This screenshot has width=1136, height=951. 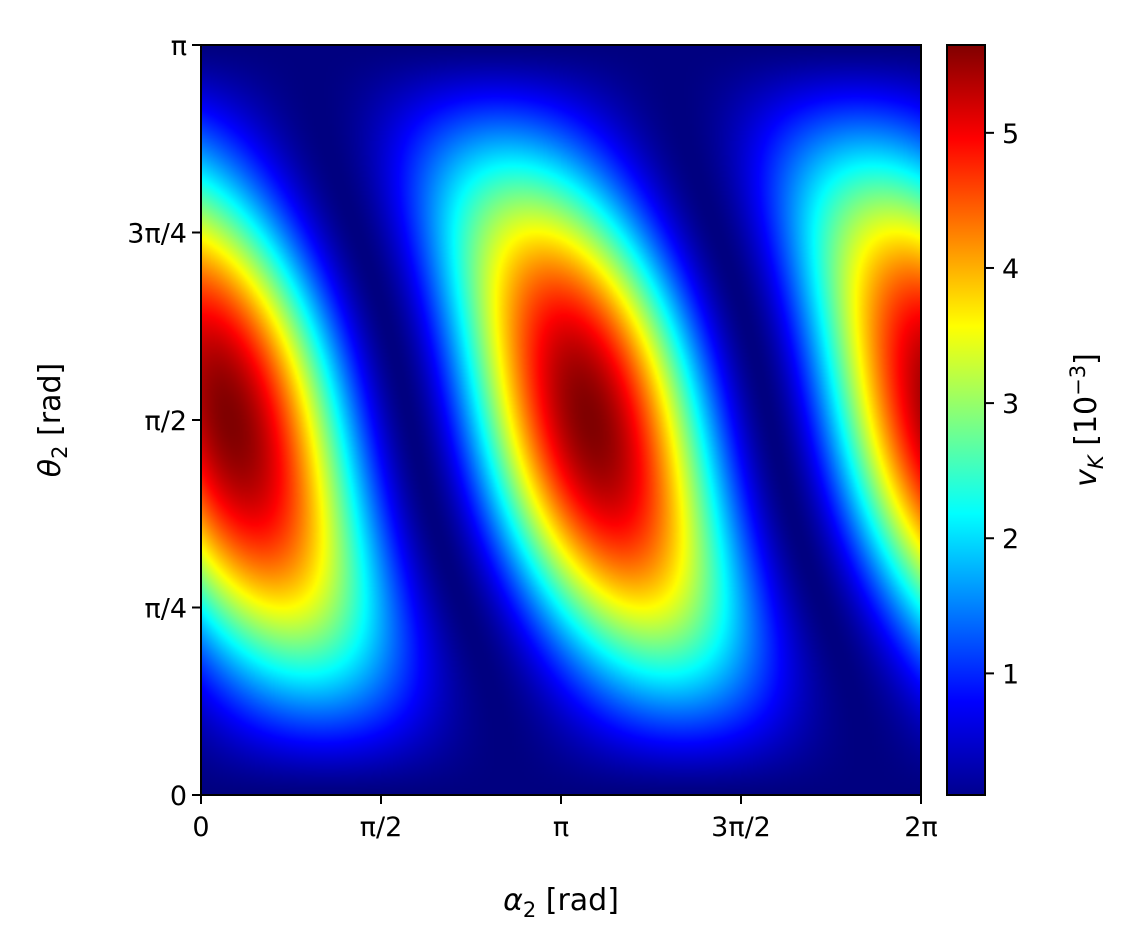 I want to click on x-axis: 0 π/2 π 3π/2 2π, so click(x=565, y=819).